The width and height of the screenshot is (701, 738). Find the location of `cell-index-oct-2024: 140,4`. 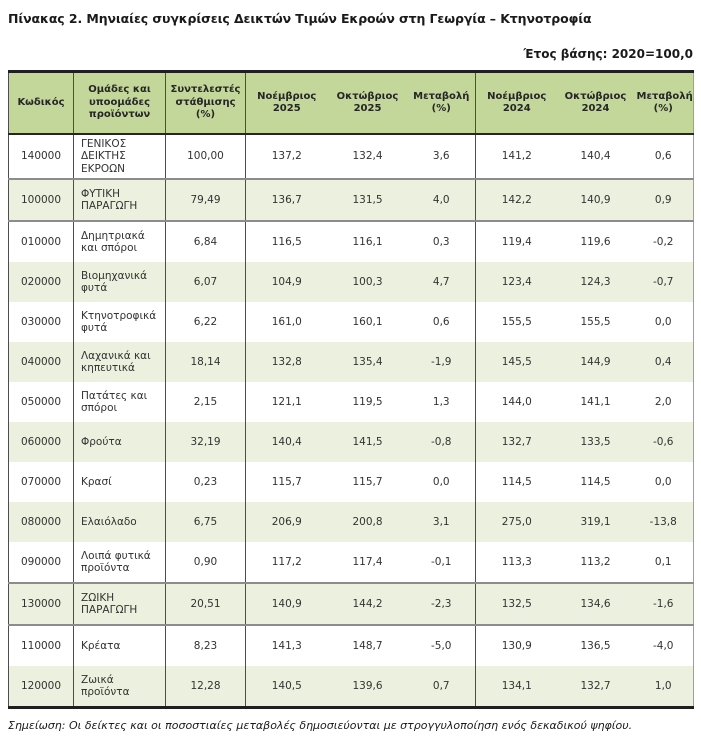

cell-index-oct-2024: 140,4 is located at coordinates (595, 156).